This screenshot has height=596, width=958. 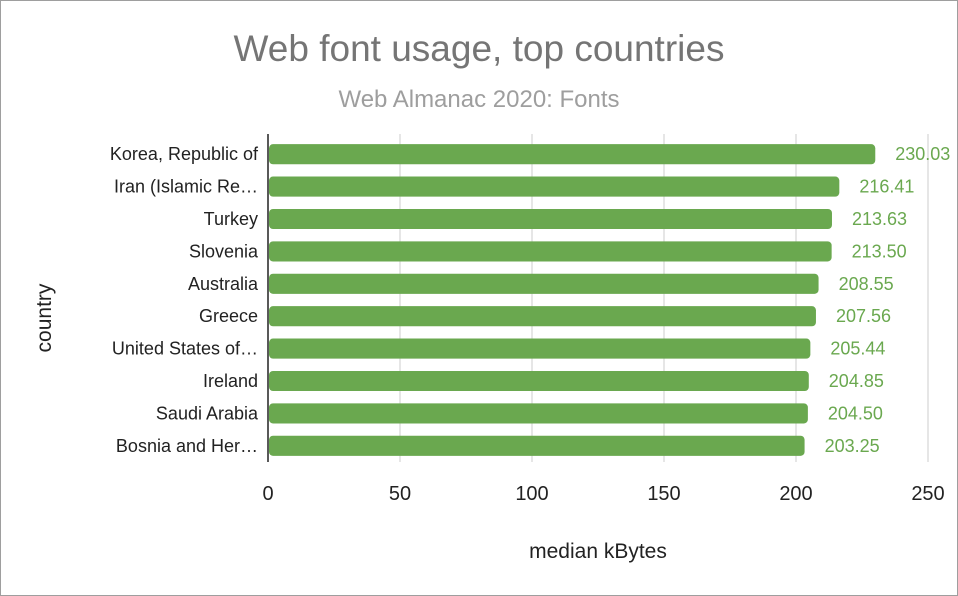 I want to click on value-label: 216.41, so click(x=886, y=187).